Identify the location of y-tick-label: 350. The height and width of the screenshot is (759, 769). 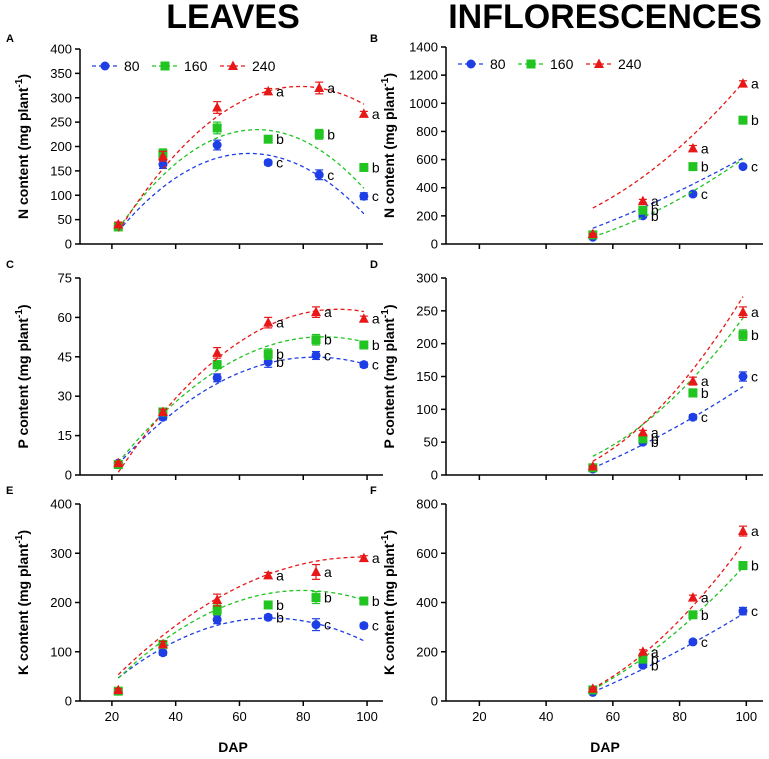
(61, 73).